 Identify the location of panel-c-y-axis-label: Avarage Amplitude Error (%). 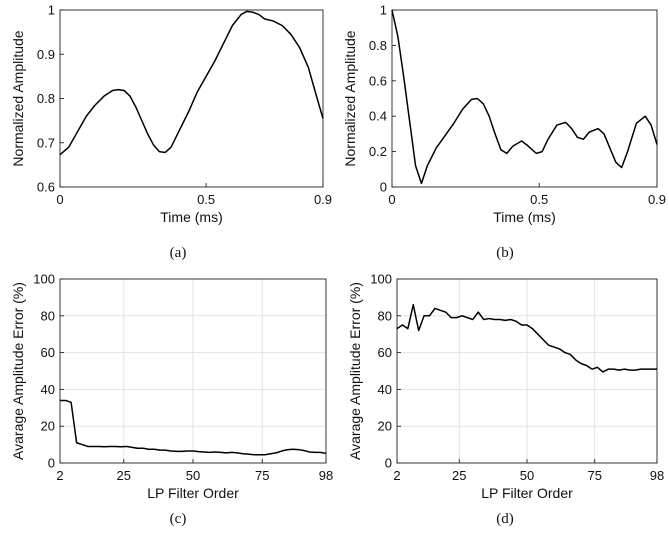
(18, 371).